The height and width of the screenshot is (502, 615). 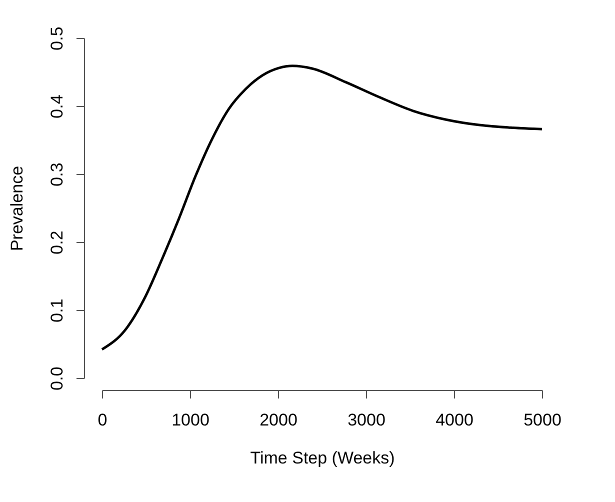 What do you see at coordinates (279, 420) in the screenshot?
I see `x-tick-label: 2000` at bounding box center [279, 420].